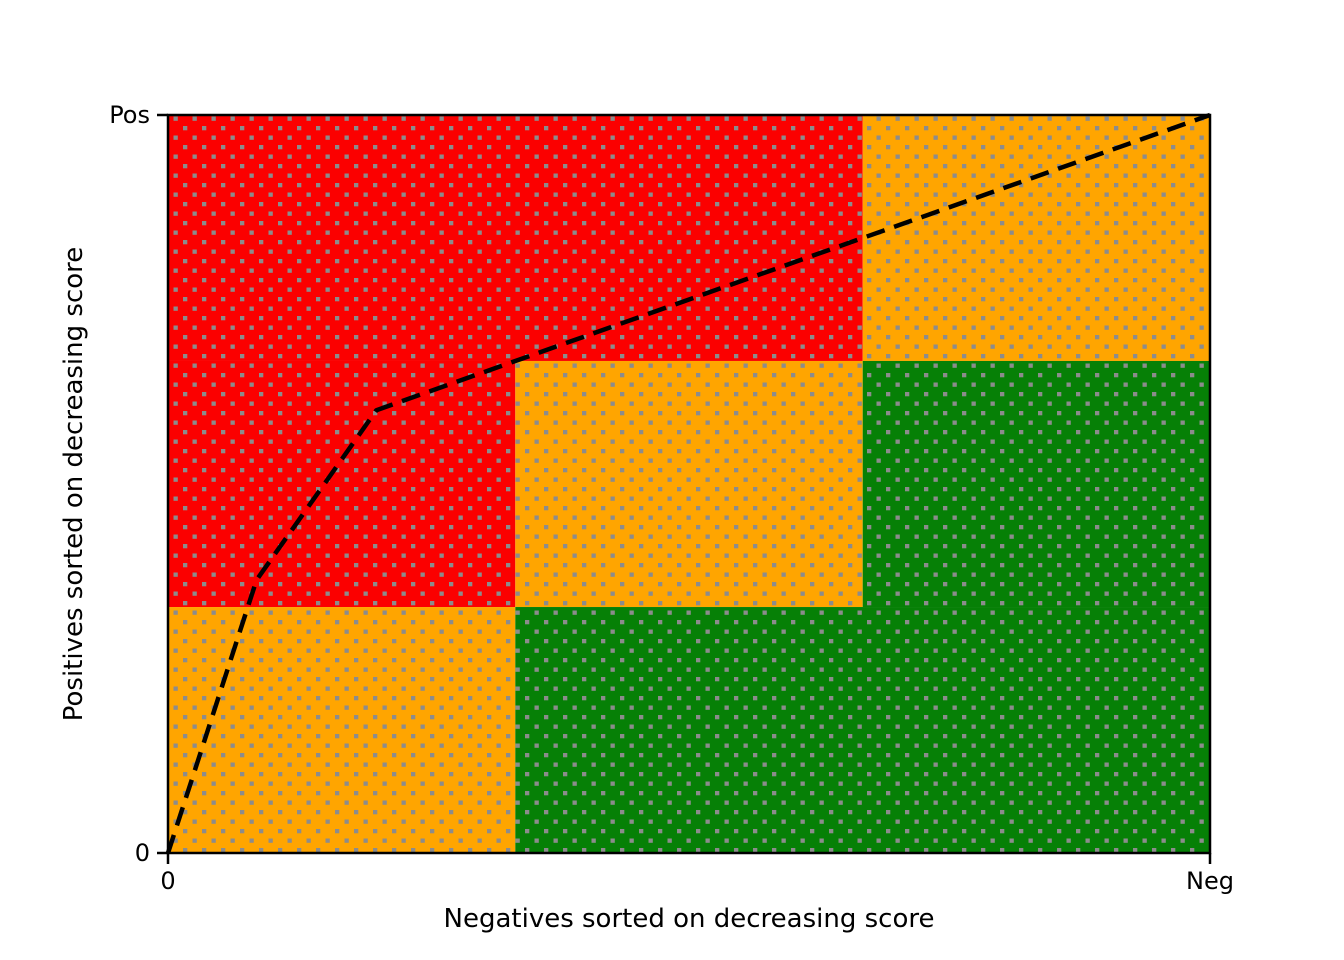 The width and height of the screenshot is (1344, 960). Describe the element at coordinates (168, 881) in the screenshot. I see `x-tick-label-zero: 0` at that location.